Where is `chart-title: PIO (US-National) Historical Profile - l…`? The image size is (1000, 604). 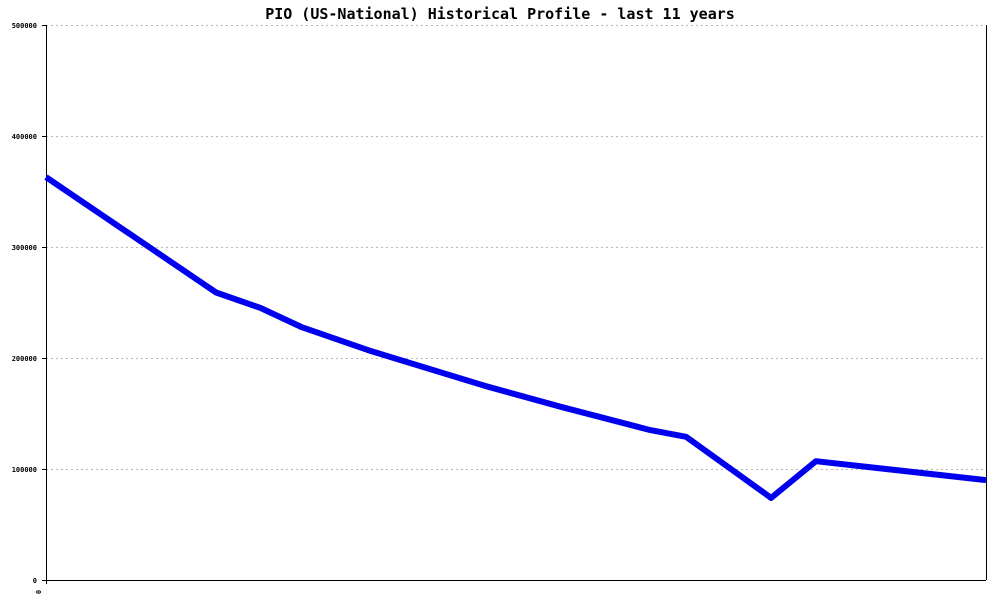 chart-title: PIO (US-National) Historical Profile - l… is located at coordinates (500, 14).